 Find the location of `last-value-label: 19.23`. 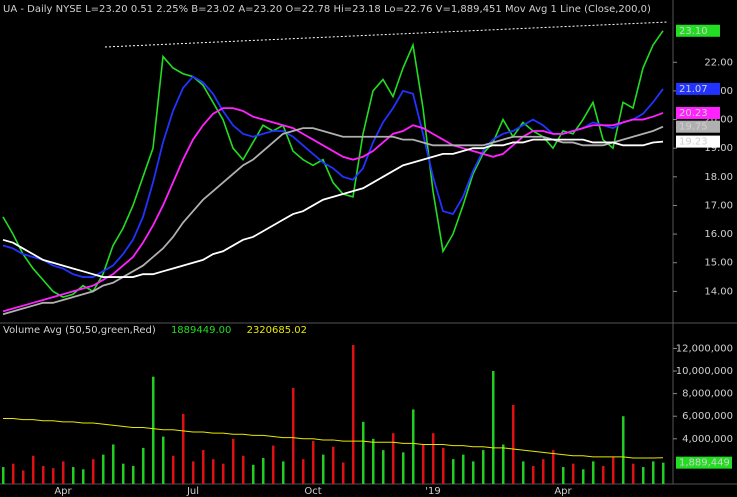

last-value-label: 19.23 is located at coordinates (693, 142).